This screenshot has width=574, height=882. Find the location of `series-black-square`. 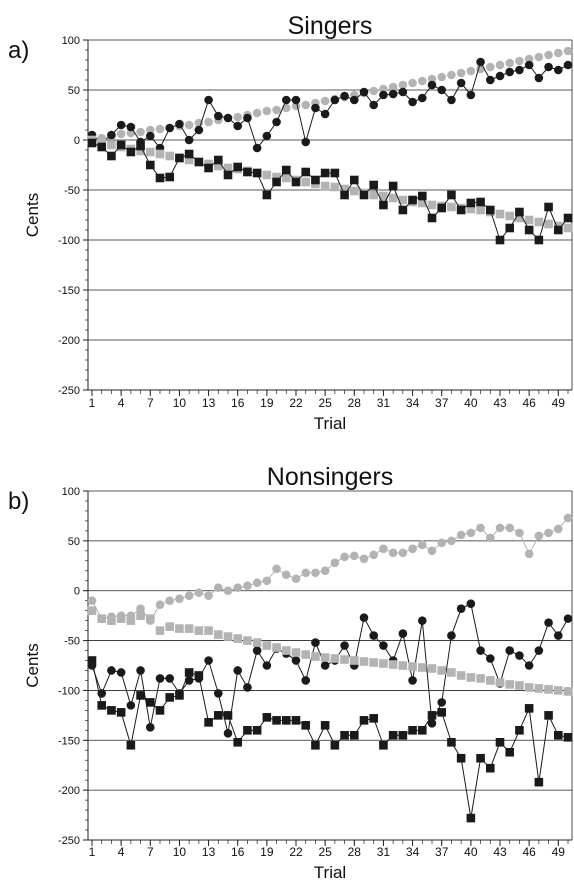

series-black-square is located at coordinates (330, 191).